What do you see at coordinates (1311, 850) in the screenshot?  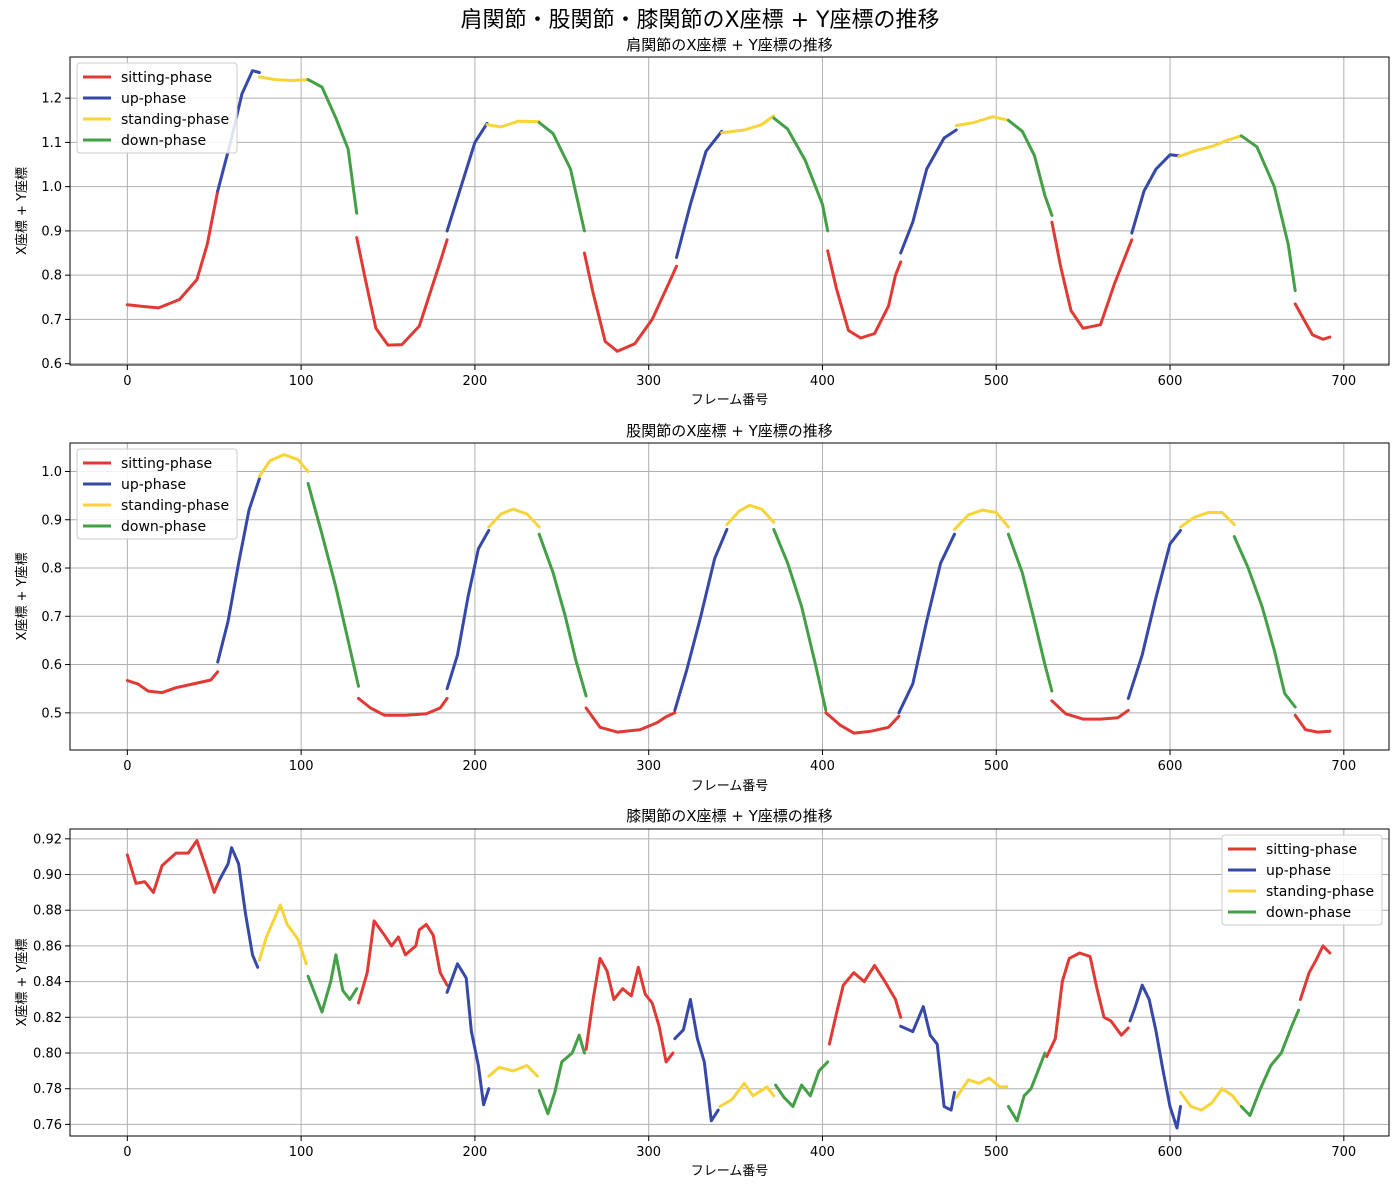 I see `legend-label-sitting: sitting-phase` at bounding box center [1311, 850].